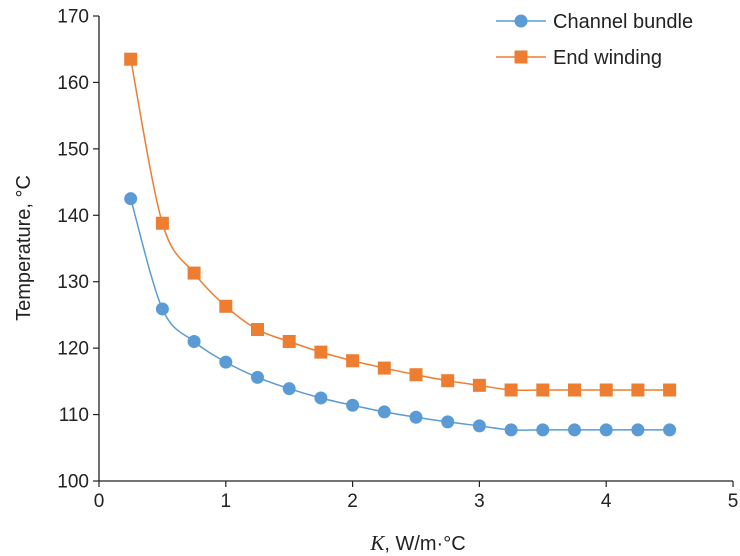 The image size is (740, 556). Describe the element at coordinates (623, 22) in the screenshot. I see `legend-label: Channel bundle` at that location.